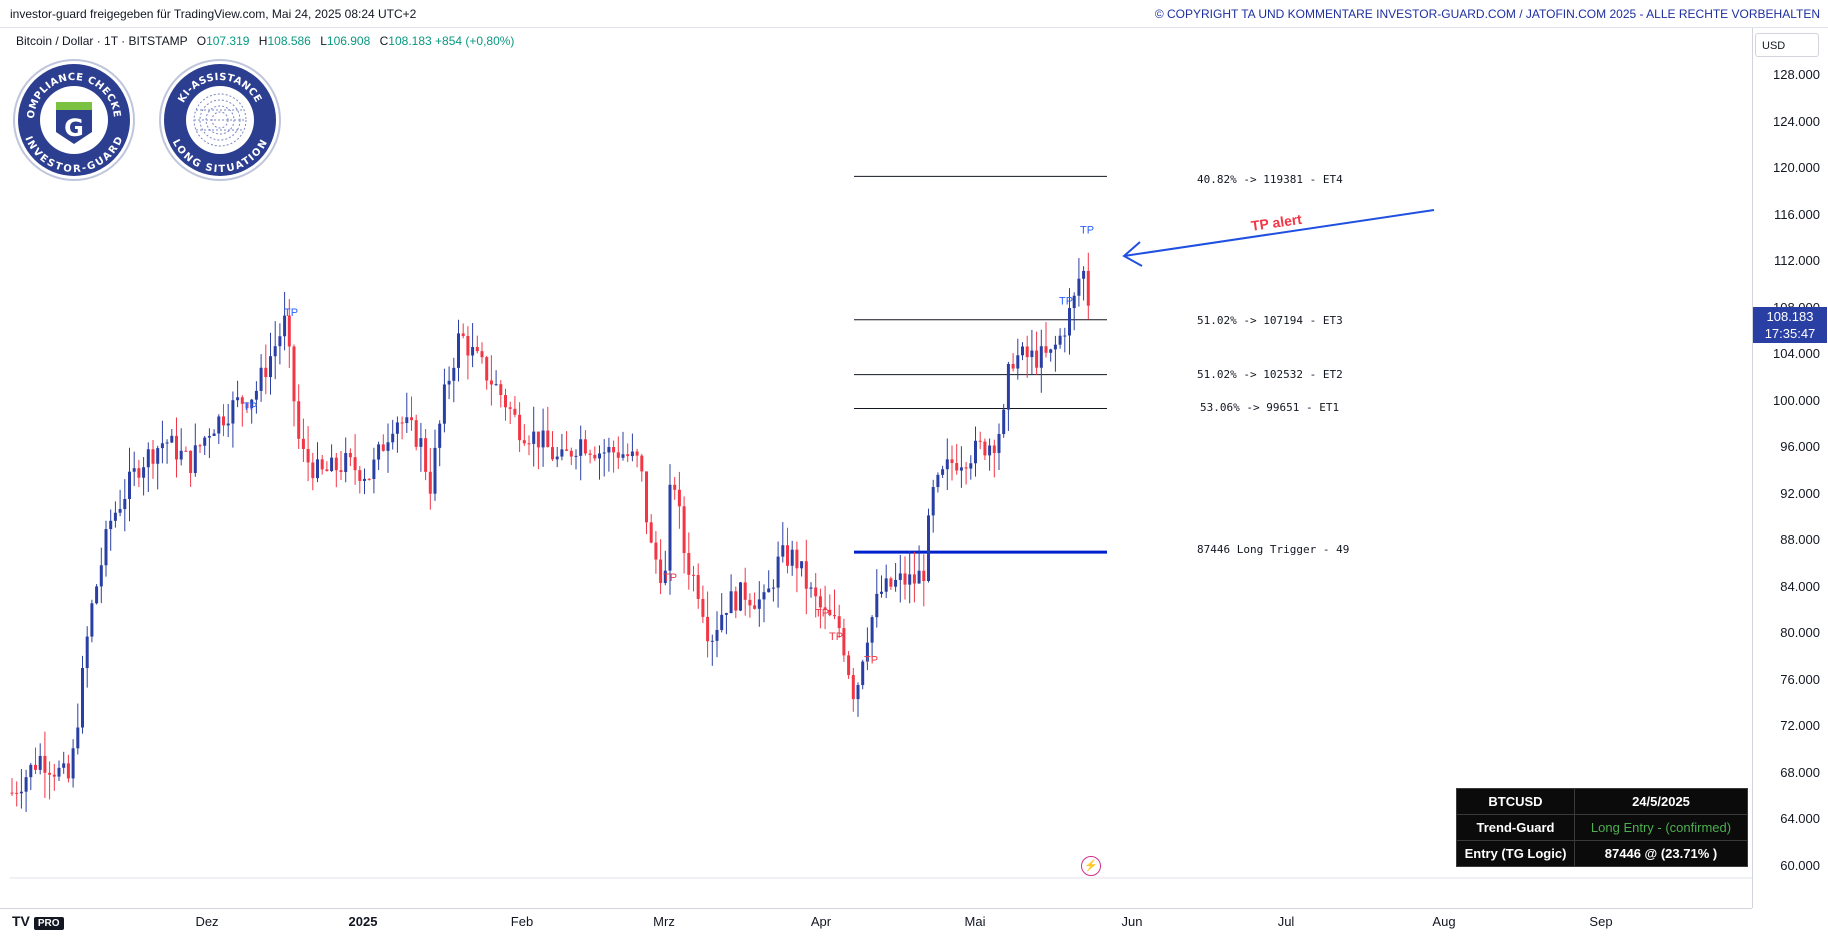  Describe the element at coordinates (1787, 45) in the screenshot. I see `currency-selector: USD` at that location.